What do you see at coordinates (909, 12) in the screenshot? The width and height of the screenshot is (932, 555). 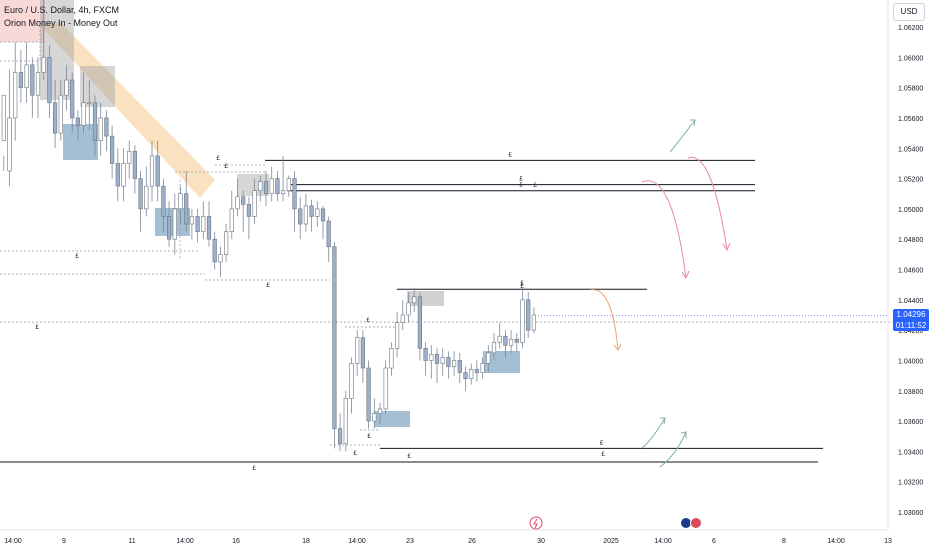 I see `currency-button: USD` at bounding box center [909, 12].